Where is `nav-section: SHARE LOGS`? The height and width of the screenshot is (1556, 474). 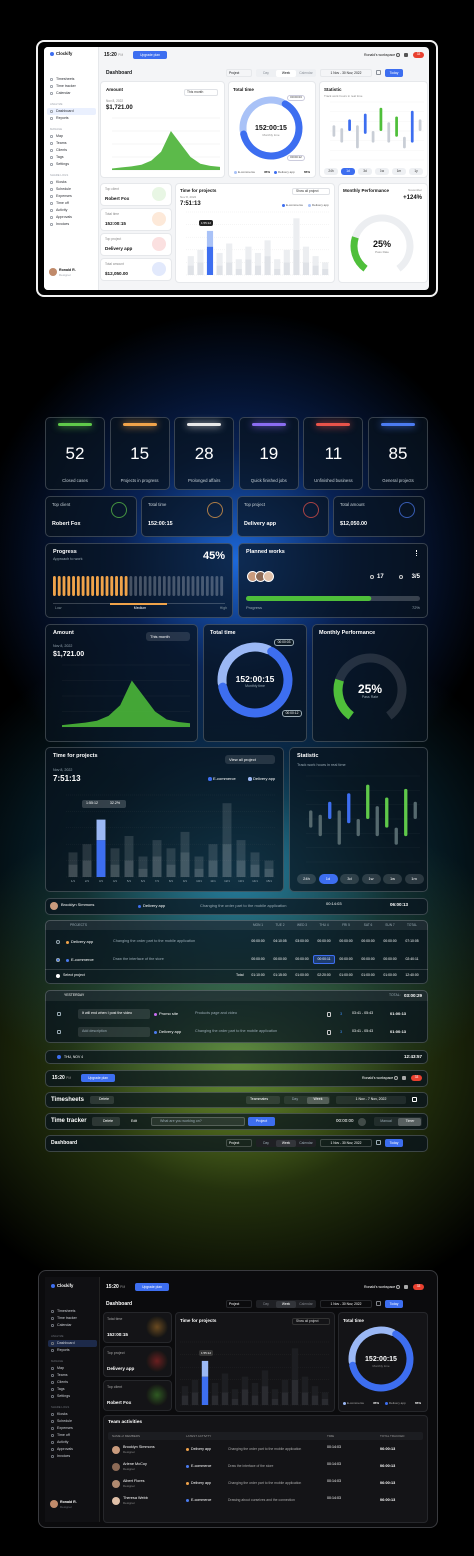 nav-section: SHARE LOGS is located at coordinates (59, 175).